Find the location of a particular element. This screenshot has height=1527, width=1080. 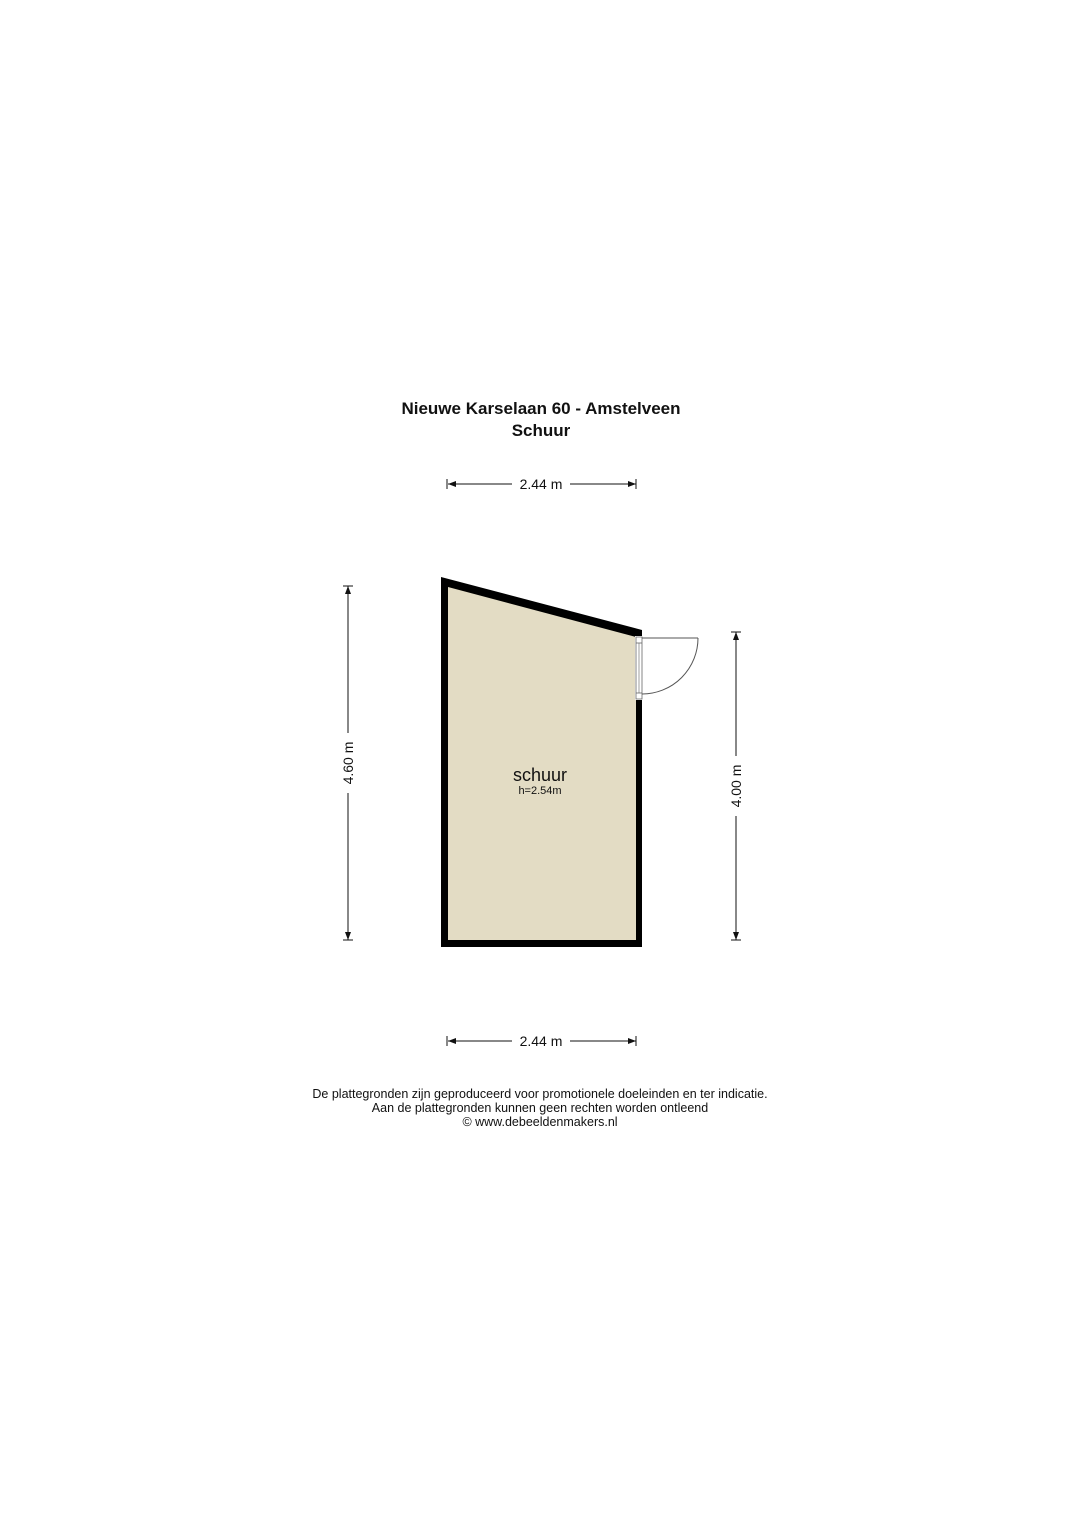

dimension-bottom-label: 2.44 m is located at coordinates (541, 1041).